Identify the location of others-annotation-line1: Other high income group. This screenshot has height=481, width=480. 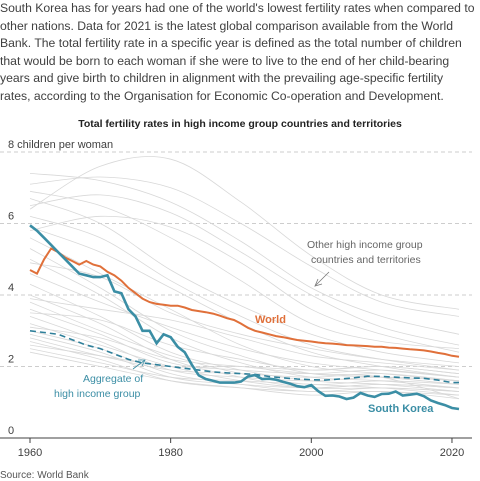
(365, 245).